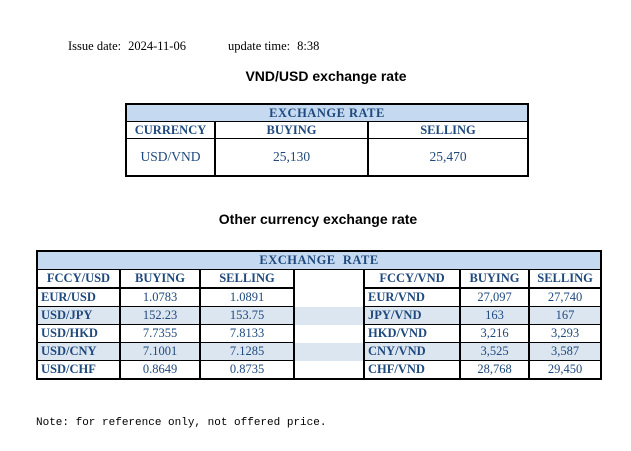 Image resolution: width=631 pixels, height=451 pixels. I want to click on usd-selling-cell: 1.0891, so click(247, 297).